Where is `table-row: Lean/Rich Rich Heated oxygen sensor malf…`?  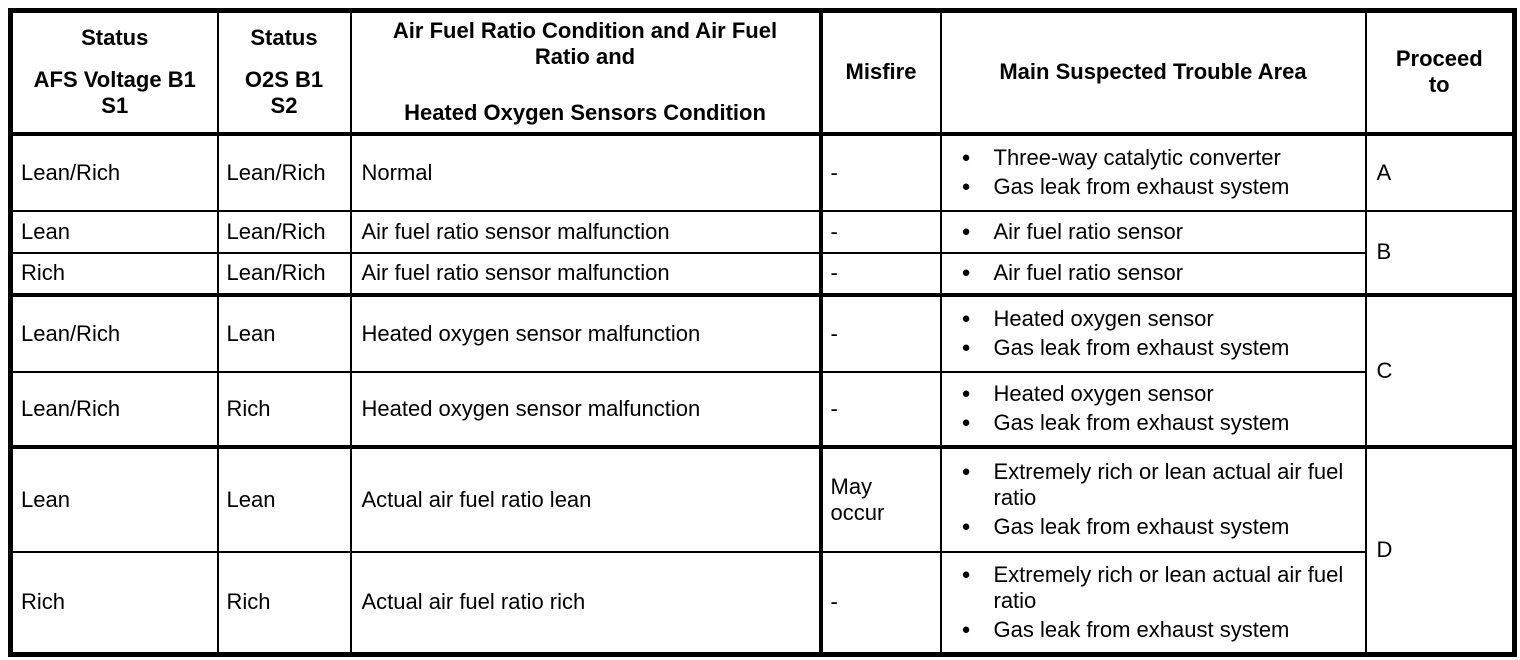
table-row: Lean/Rich Rich Heated oxygen sensor malf… is located at coordinates (762, 409).